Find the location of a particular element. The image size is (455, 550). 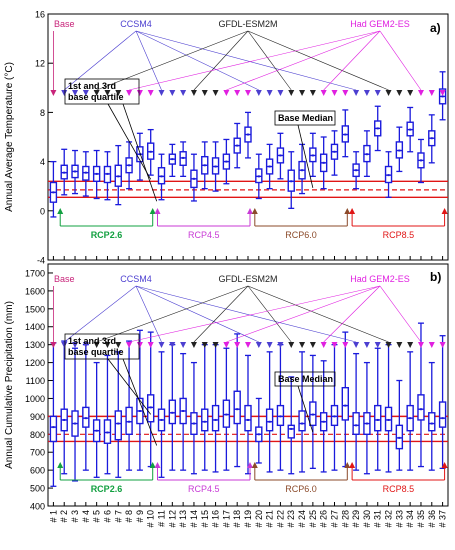

panel-a-ylabel: Annual Average Temperature (°C) is located at coordinates (9, 137).